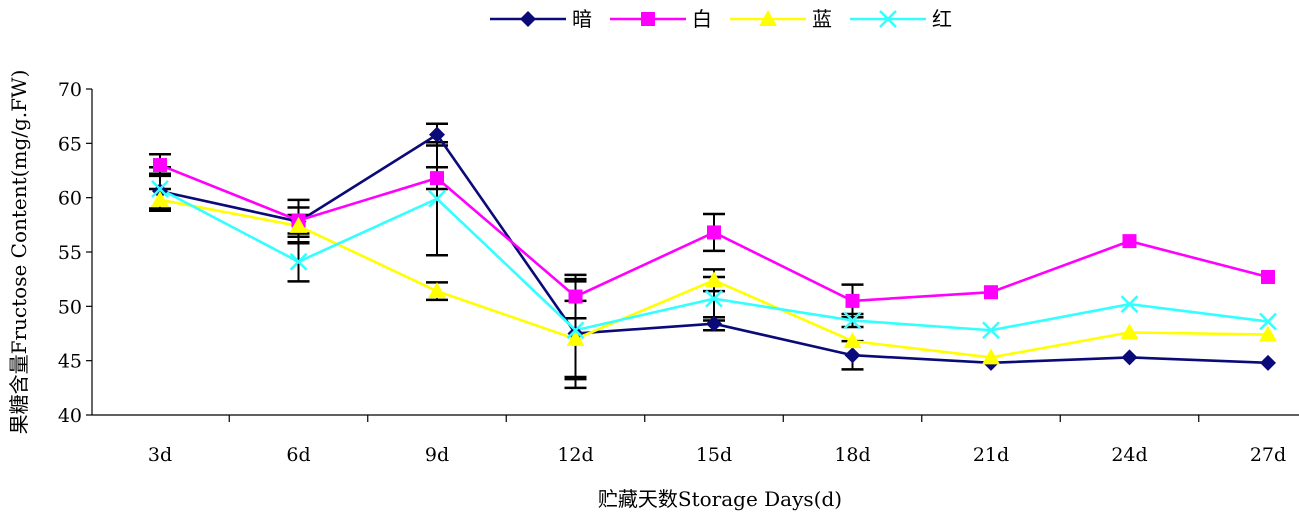 This screenshot has height=520, width=1299. What do you see at coordinates (437, 455) in the screenshot?
I see `x-tick-label: 9d` at bounding box center [437, 455].